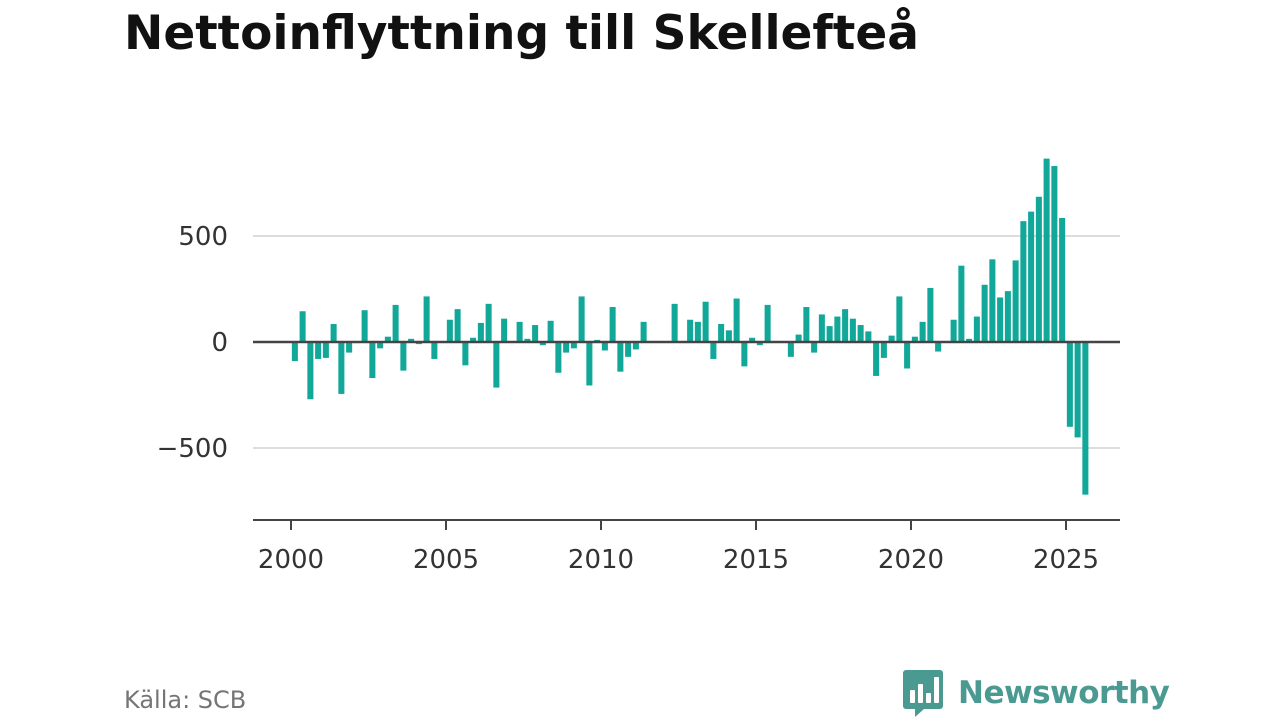 This screenshot has height=720, width=1280. Describe the element at coordinates (192, 449) in the screenshot. I see `y-tick-label: −500` at that location.